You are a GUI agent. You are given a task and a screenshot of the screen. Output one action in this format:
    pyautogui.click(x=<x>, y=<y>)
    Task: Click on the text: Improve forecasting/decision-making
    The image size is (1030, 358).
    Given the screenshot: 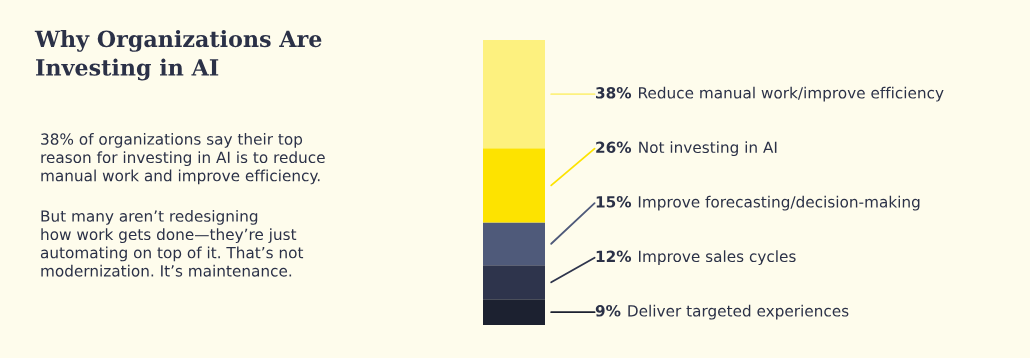 What is the action you would take?
    pyautogui.click(x=779, y=203)
    